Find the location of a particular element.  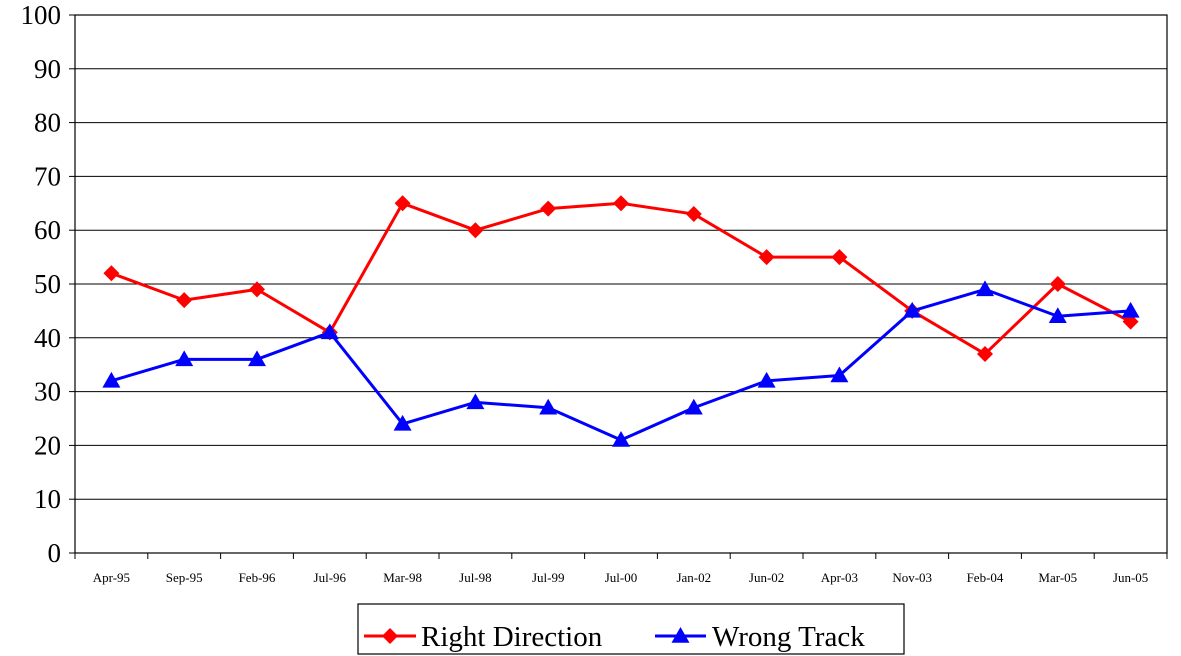

legend-item: Wrong Track is located at coordinates (760, 637).